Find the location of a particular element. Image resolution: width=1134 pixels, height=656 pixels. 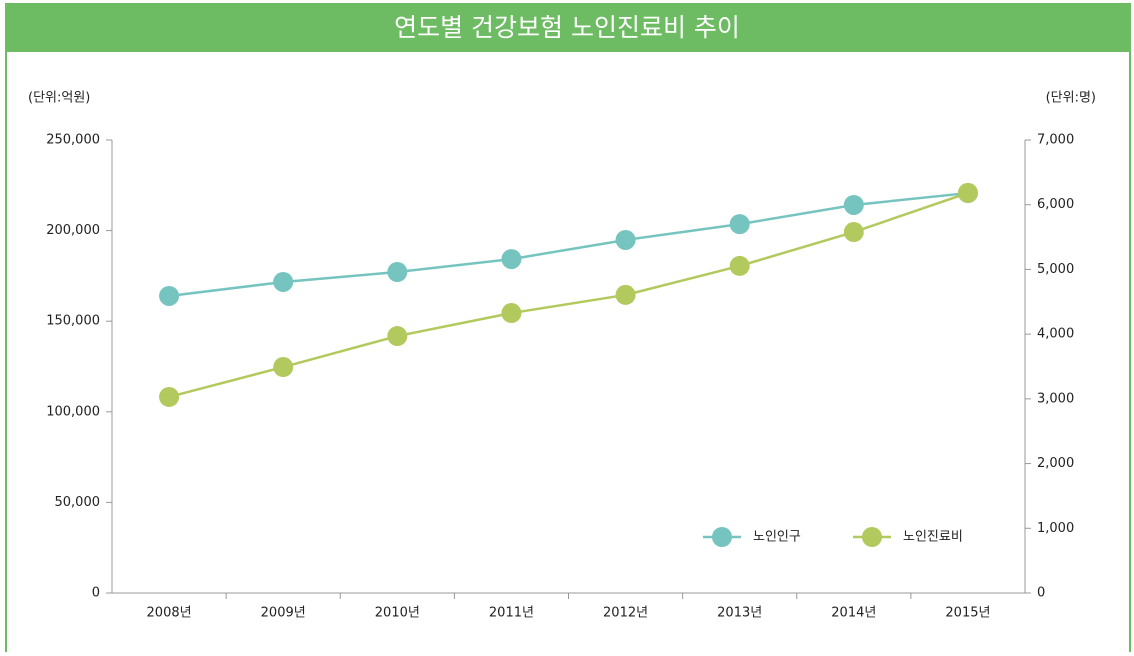

y-tick-label: 150,000 is located at coordinates (73, 321).